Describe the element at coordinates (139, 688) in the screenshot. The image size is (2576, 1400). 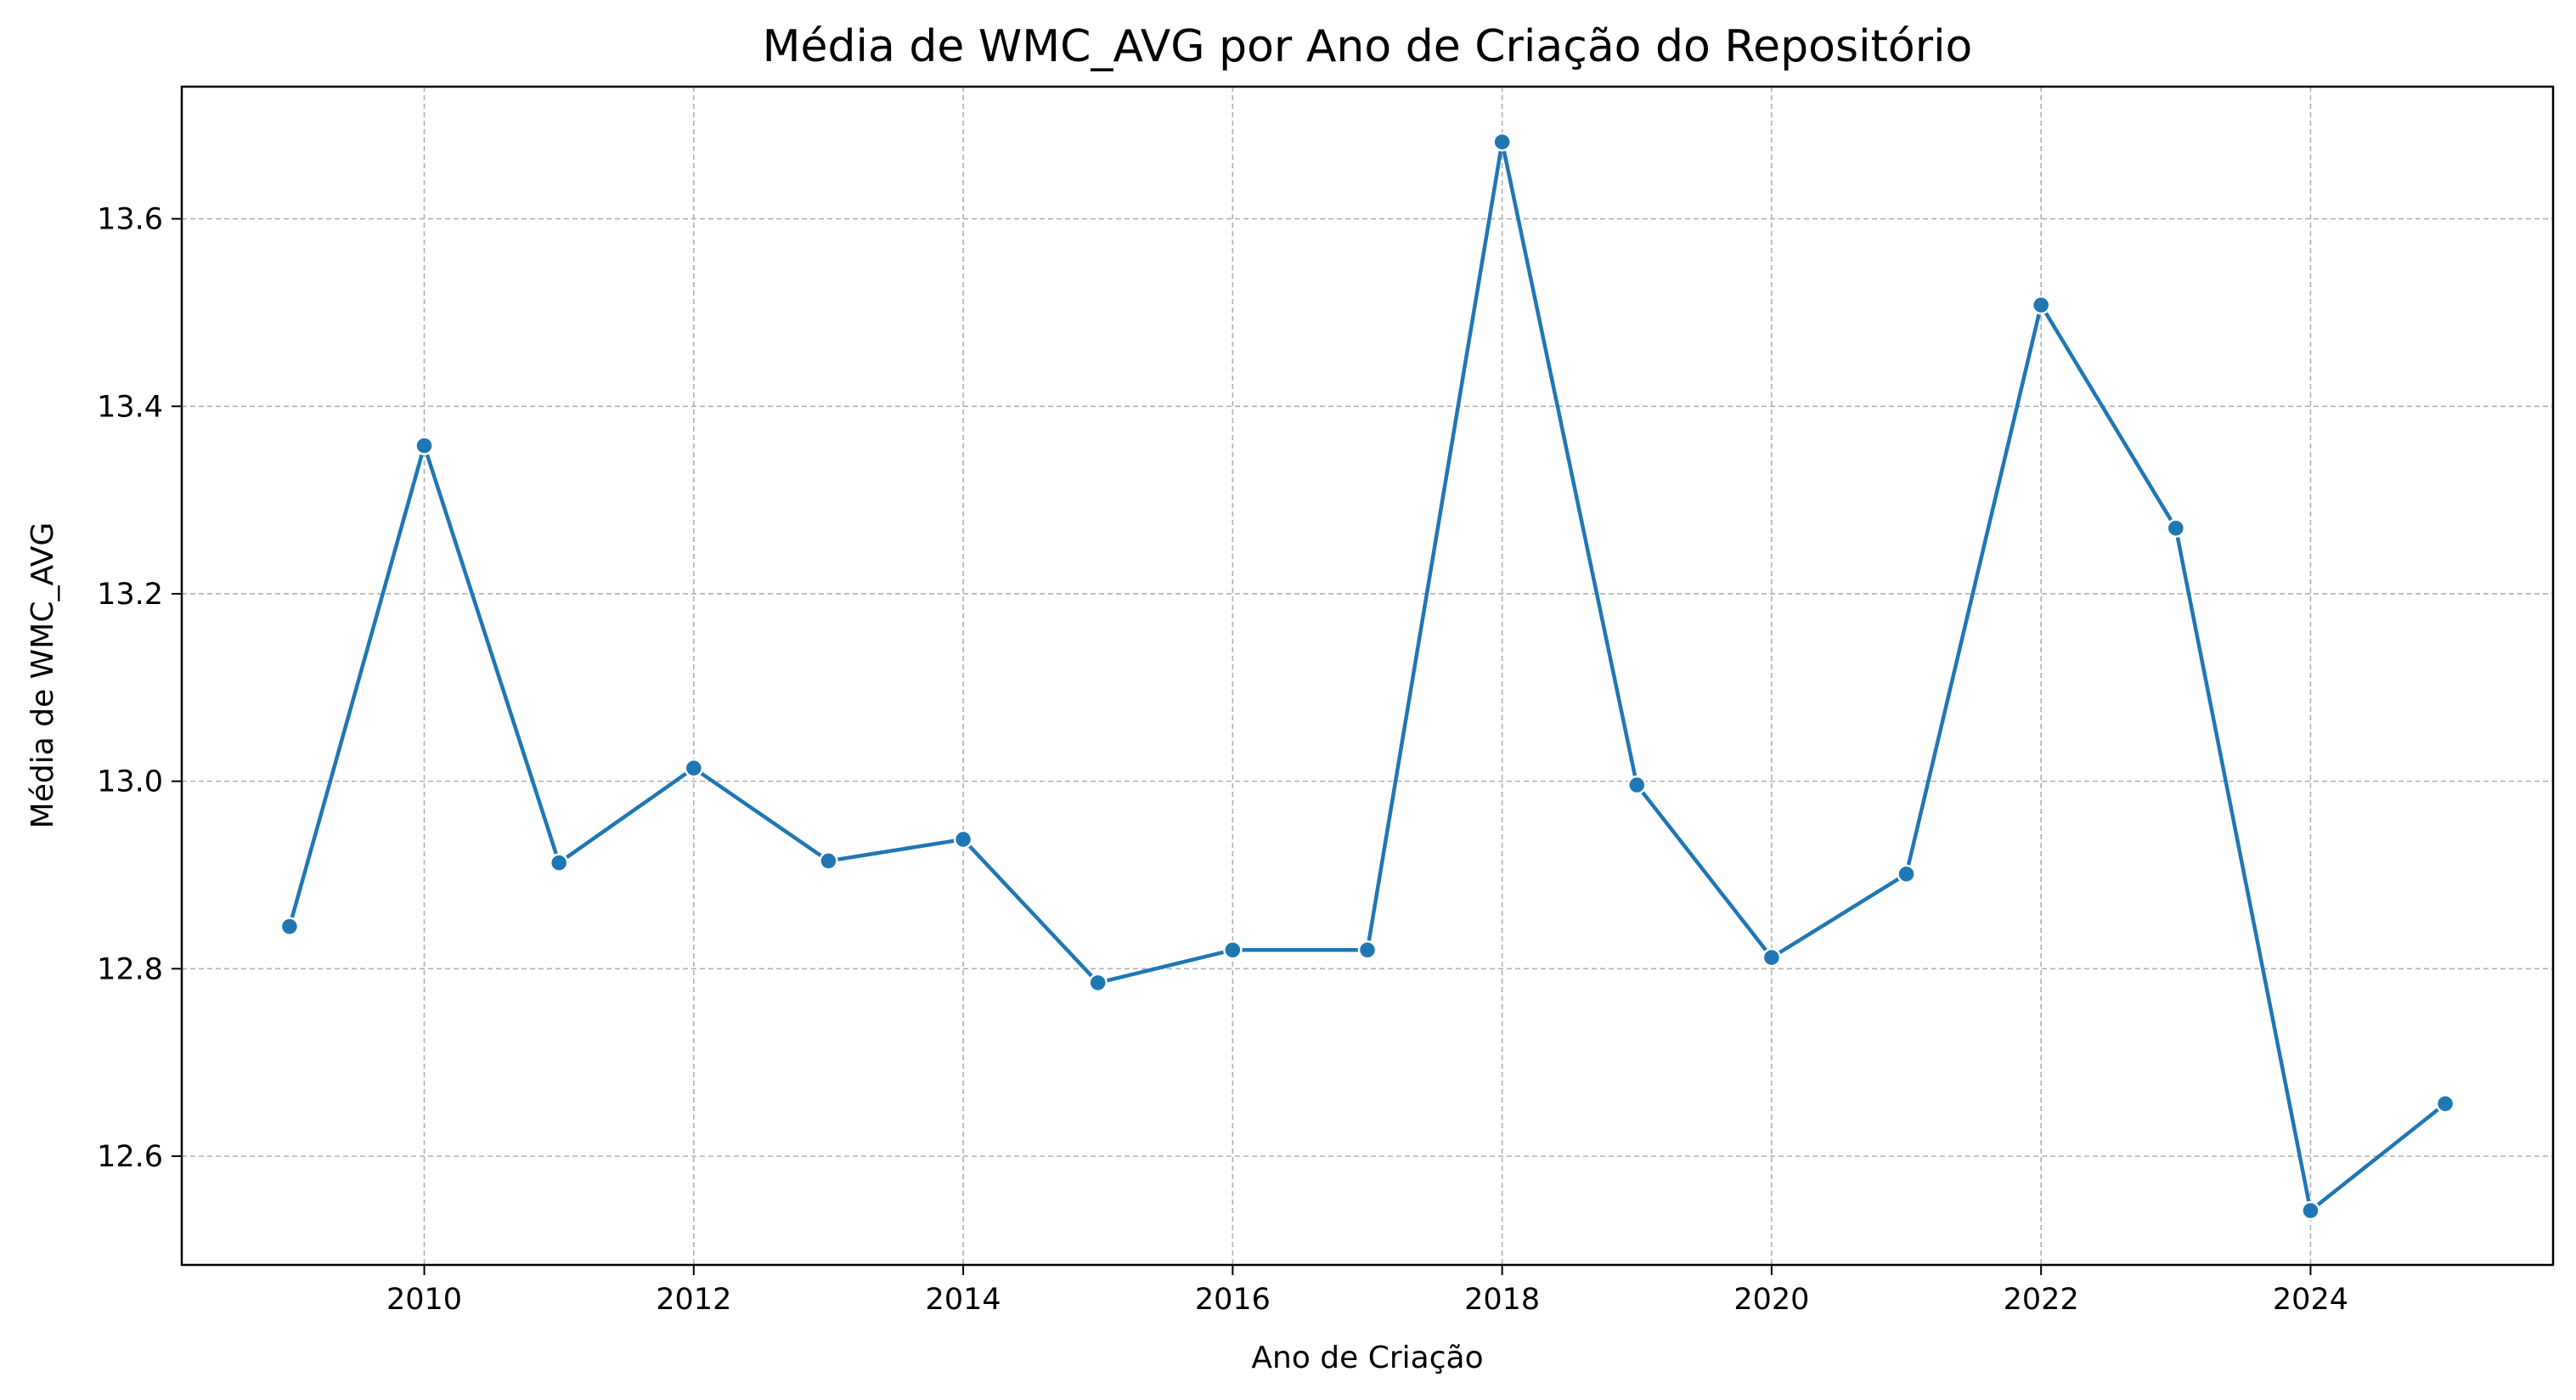
I see `y-axis-ticks: 12.6 12.8 13.0 13.2 13.4 13.6` at that location.